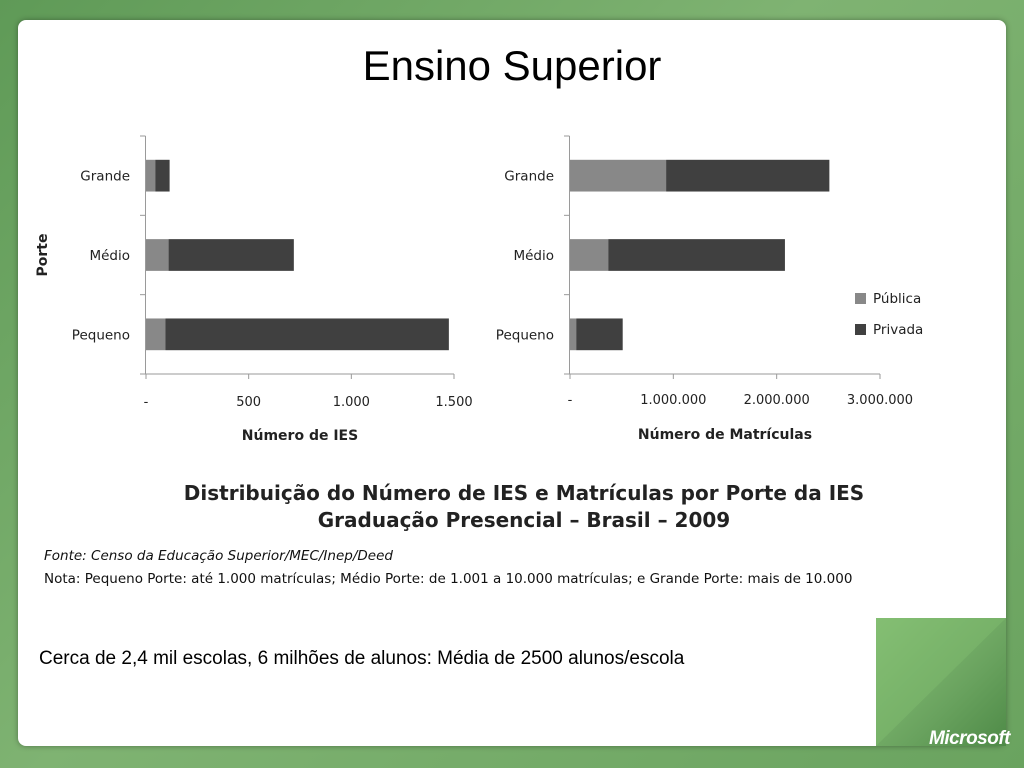 This screenshot has width=1024, height=768. I want to click on corner-fold-decoration, so click(941, 682).